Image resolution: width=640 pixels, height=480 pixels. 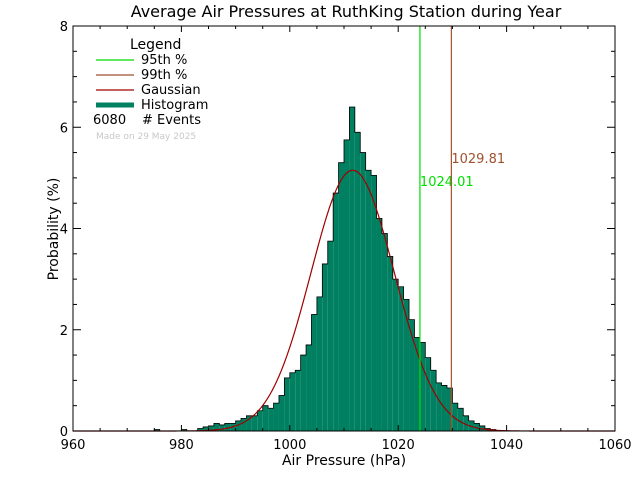 What do you see at coordinates (164, 60) in the screenshot?
I see `legend-label: 95th %` at bounding box center [164, 60].